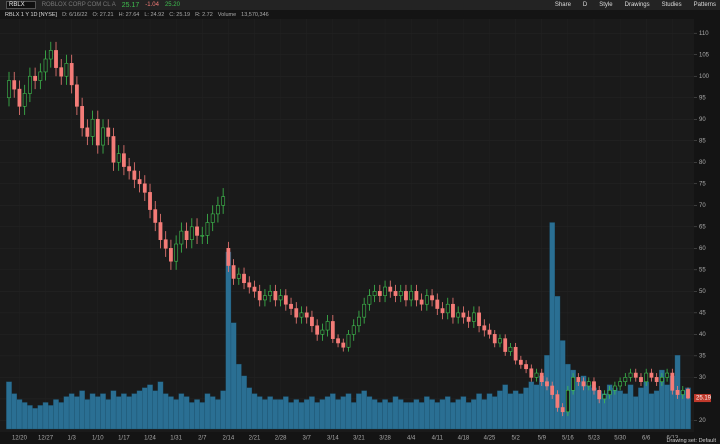 This screenshot has width=720, height=444. Describe the element at coordinates (704, 5) in the screenshot. I see `toolbar-button: Patterns` at that location.